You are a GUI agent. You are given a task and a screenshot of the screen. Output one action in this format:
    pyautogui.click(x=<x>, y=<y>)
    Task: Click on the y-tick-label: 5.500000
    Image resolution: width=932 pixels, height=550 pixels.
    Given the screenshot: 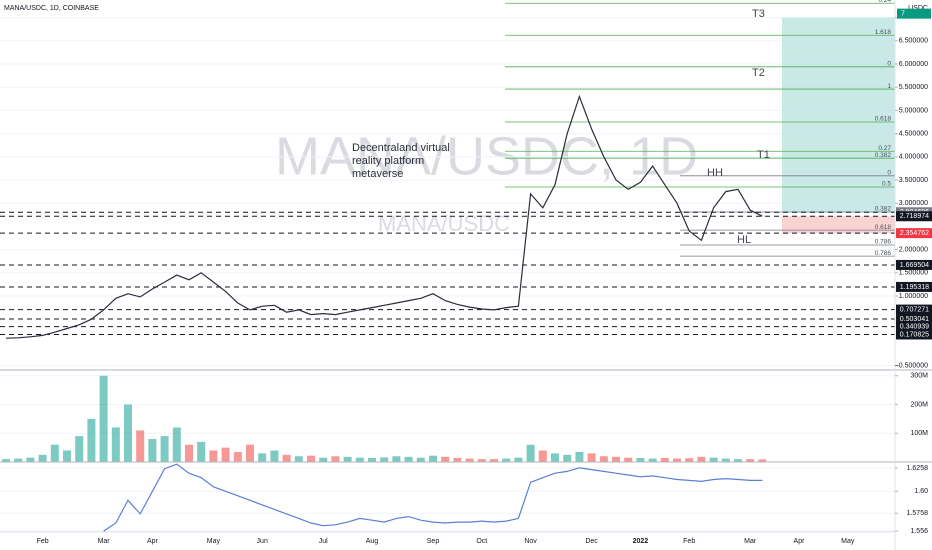 What is the action you would take?
    pyautogui.click(x=913, y=87)
    